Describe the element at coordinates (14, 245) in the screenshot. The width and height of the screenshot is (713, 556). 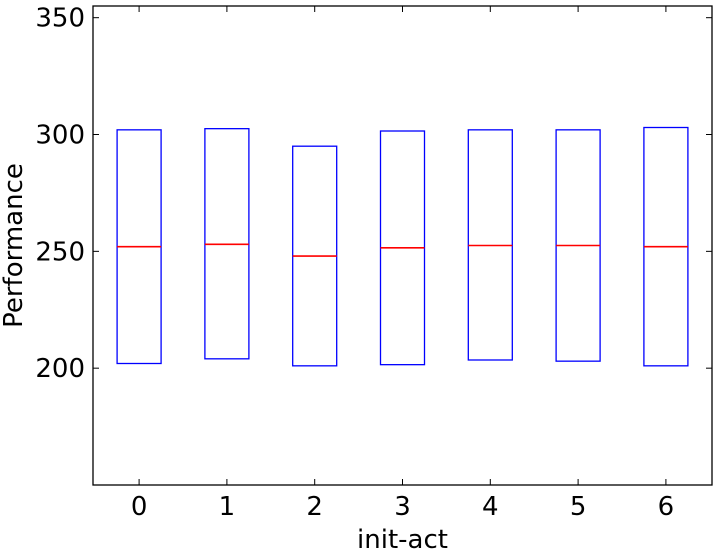
I see `y-axis-label: Performance` at that location.